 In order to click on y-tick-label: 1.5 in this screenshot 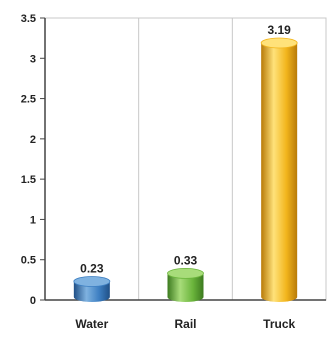, I will do `click(28, 180)`.